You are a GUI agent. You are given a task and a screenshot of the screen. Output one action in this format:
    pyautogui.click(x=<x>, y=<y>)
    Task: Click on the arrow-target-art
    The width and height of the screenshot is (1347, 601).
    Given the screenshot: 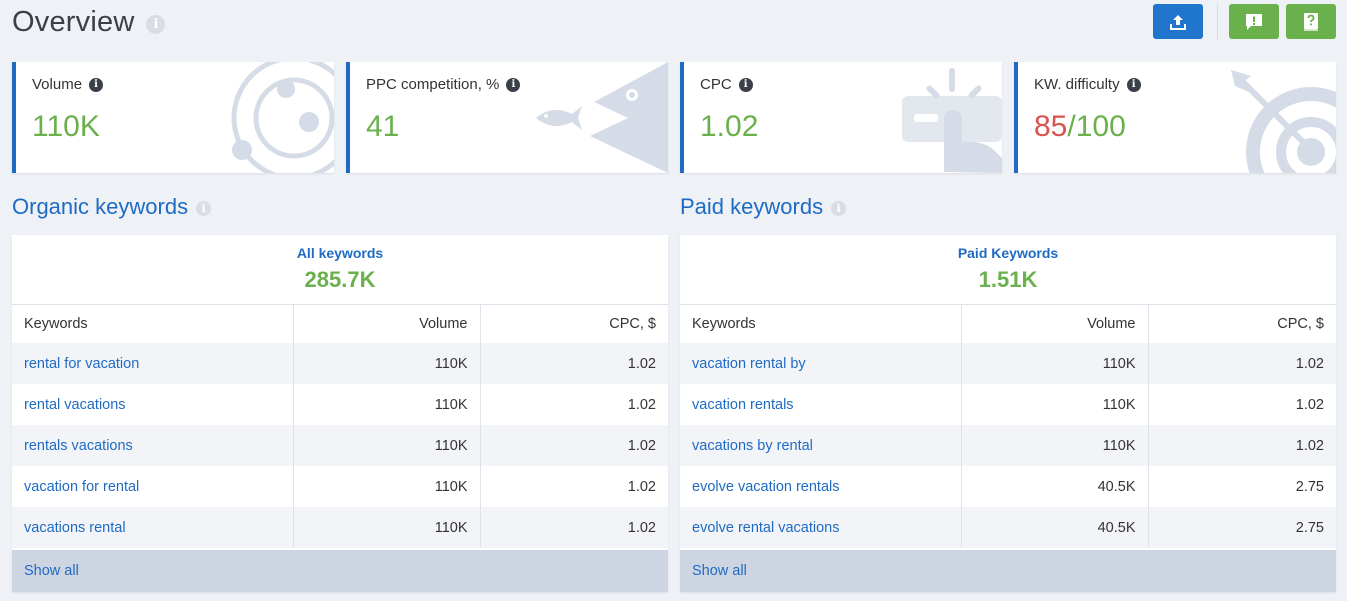 What is the action you would take?
    pyautogui.click(x=1283, y=121)
    